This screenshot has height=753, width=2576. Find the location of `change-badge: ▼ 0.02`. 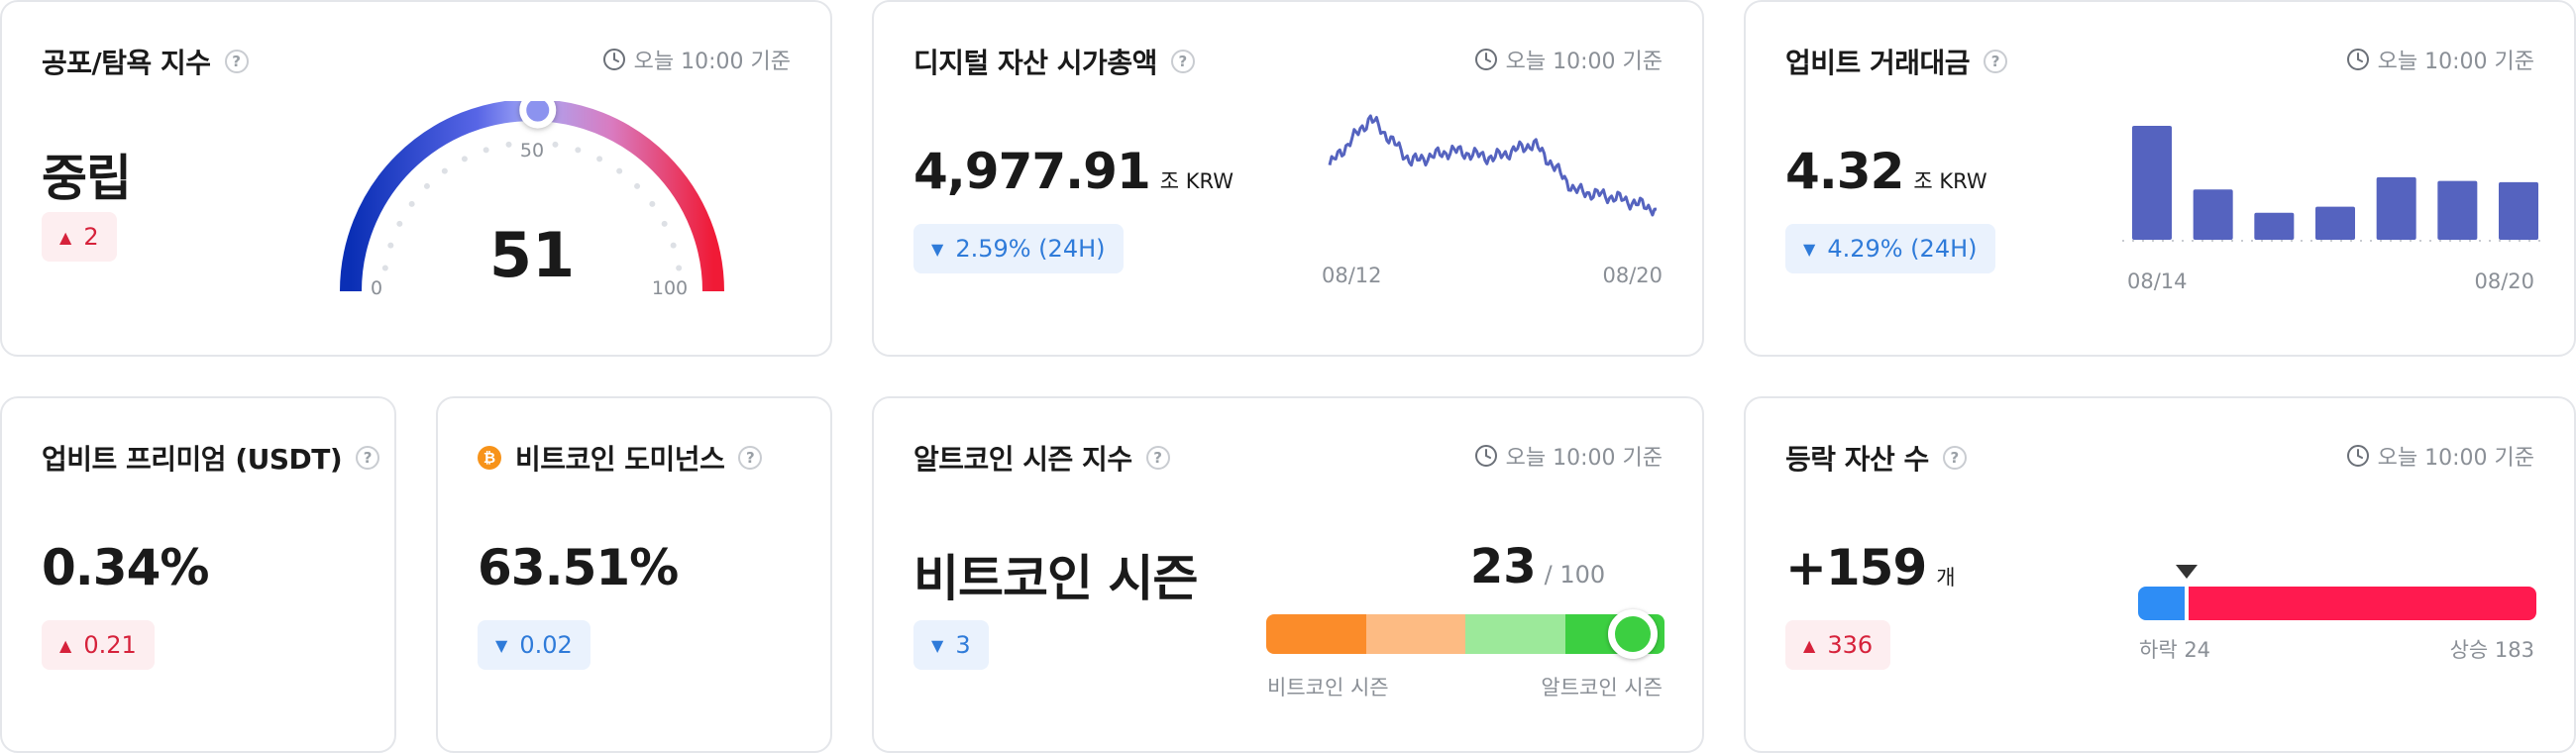

change-badge: ▼ 0.02 is located at coordinates (534, 645).